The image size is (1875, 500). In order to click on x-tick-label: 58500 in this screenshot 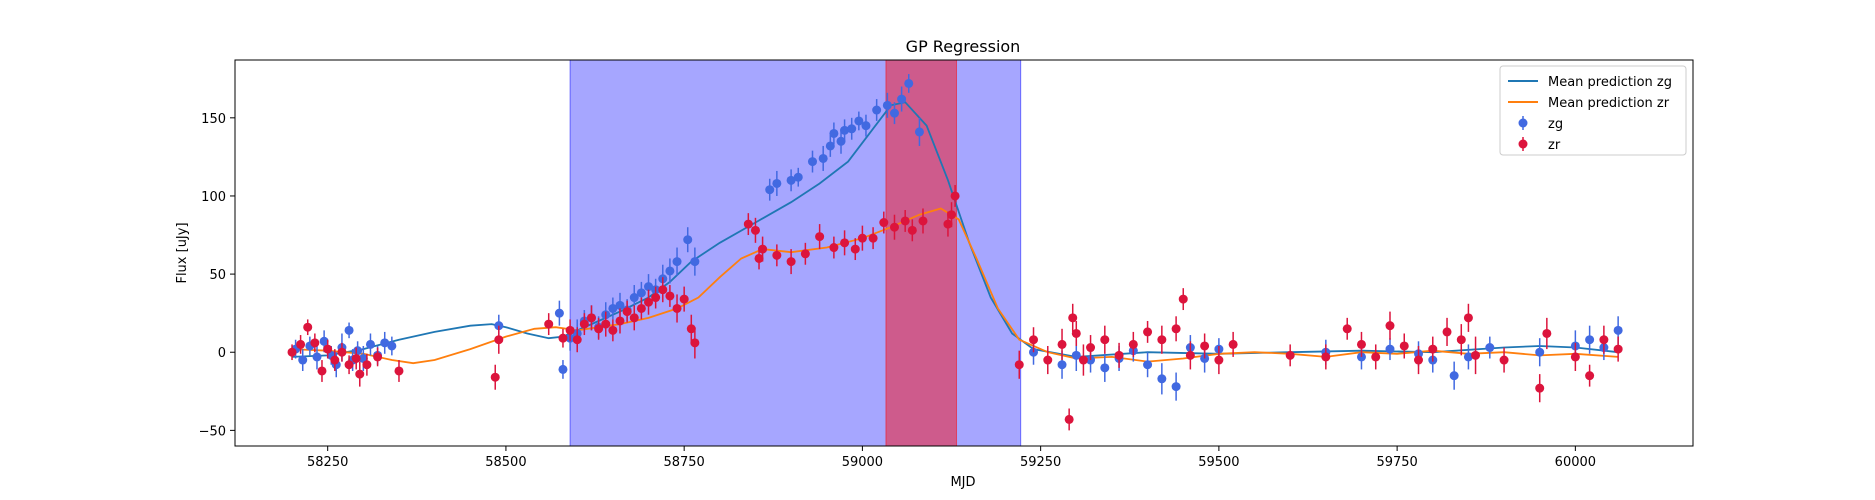, I will do `click(505, 462)`.